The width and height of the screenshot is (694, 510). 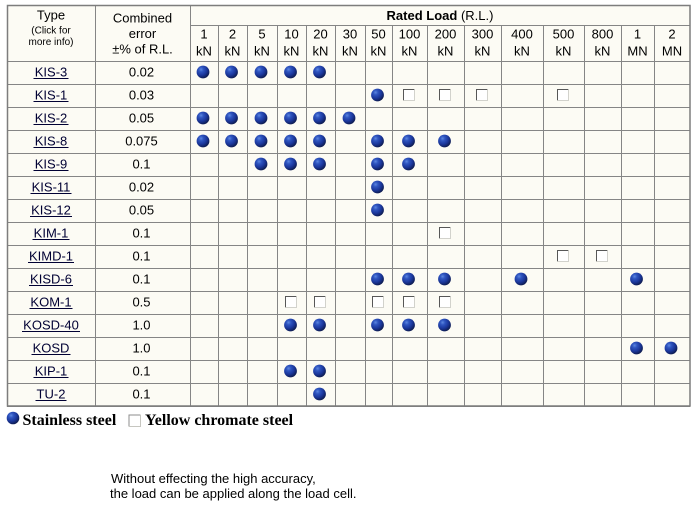 What do you see at coordinates (70, 420) in the screenshot?
I see `svg-text: Stainless steel` at bounding box center [70, 420].